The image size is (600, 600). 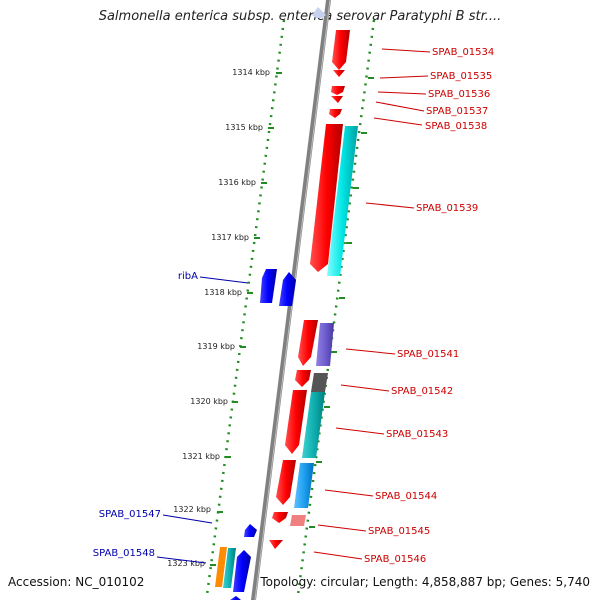 I want to click on gene-label: SPAB_01546, so click(x=395, y=559).